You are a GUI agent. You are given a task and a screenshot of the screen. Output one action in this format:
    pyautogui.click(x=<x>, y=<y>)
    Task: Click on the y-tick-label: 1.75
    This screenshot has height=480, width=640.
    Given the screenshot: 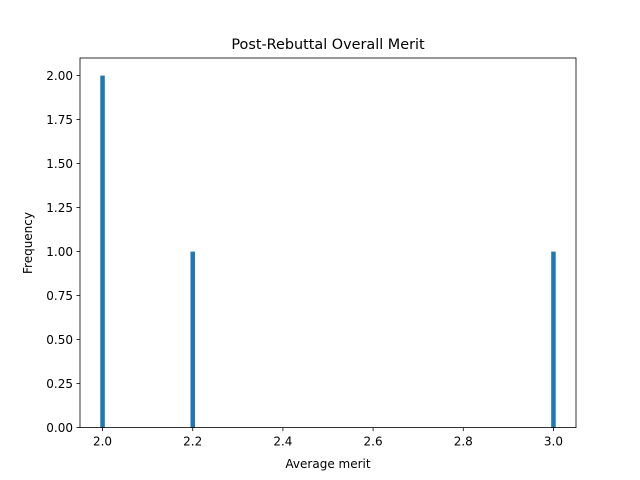 What is the action you would take?
    pyautogui.click(x=59, y=120)
    